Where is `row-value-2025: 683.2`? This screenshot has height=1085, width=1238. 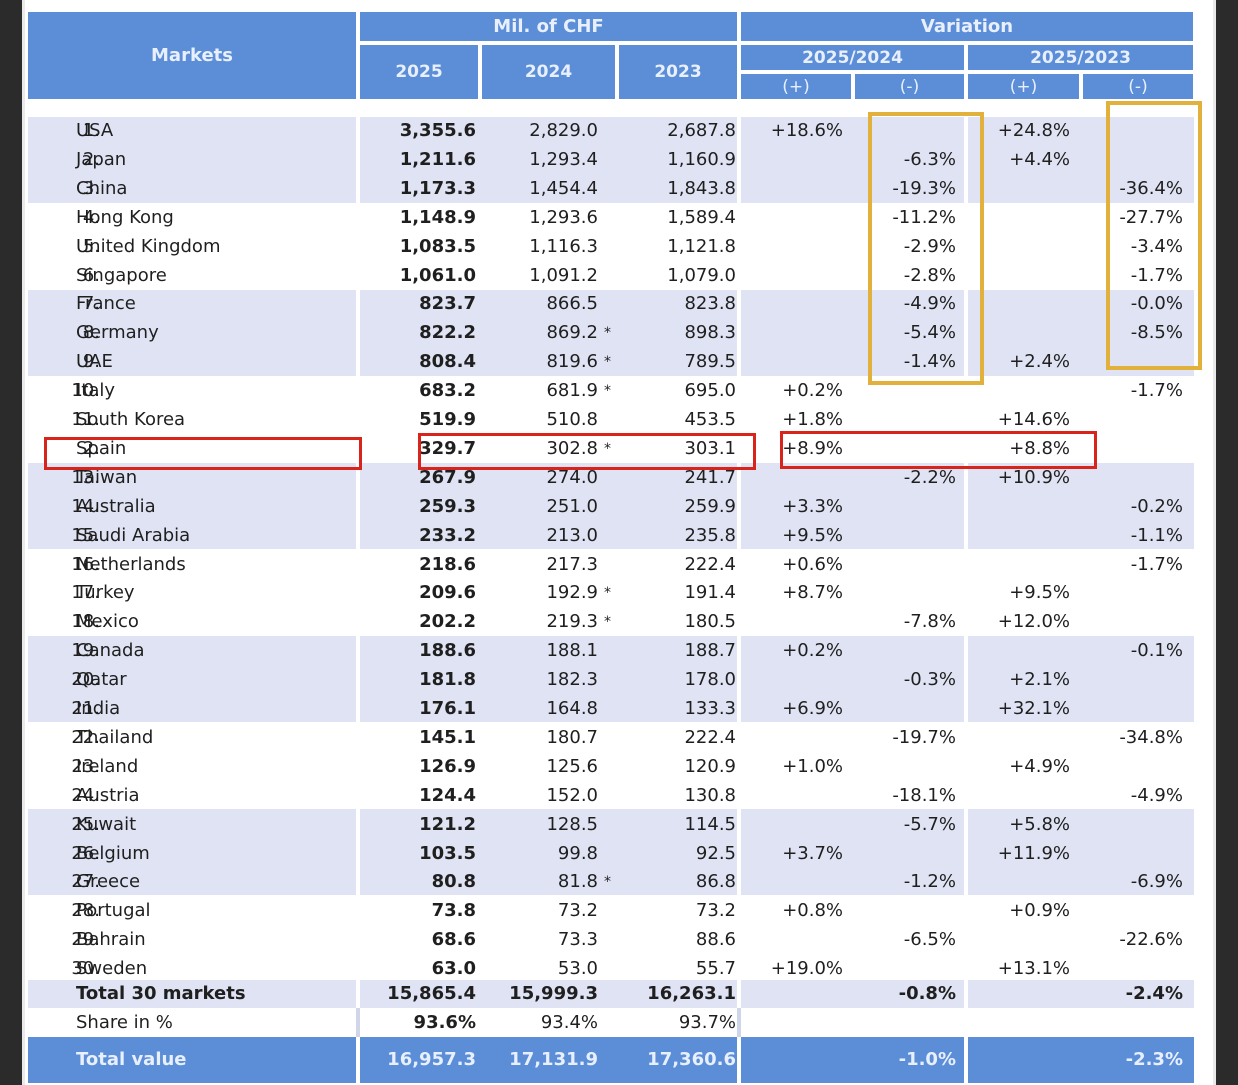 row-value-2025: 683.2 is located at coordinates (447, 391).